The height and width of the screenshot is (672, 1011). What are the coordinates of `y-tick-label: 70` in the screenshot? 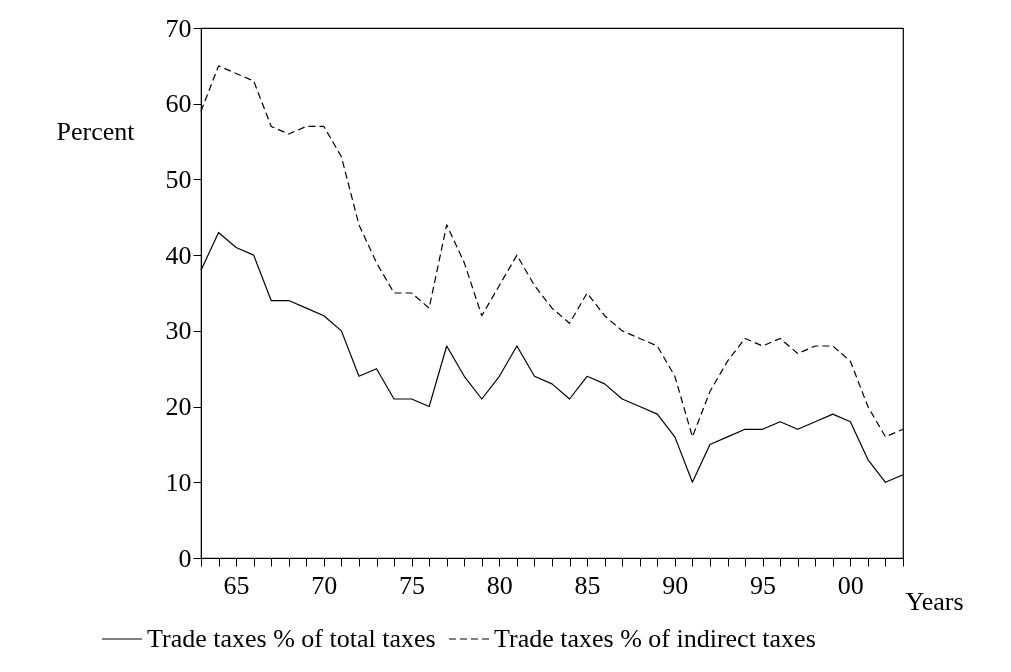 It's located at (178, 28).